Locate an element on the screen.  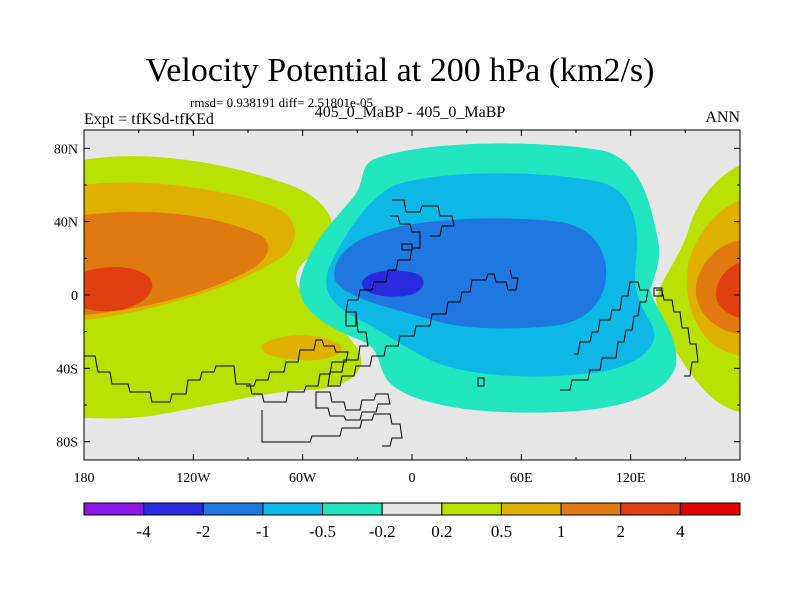
coastline-africa is located at coordinates (423, 301).